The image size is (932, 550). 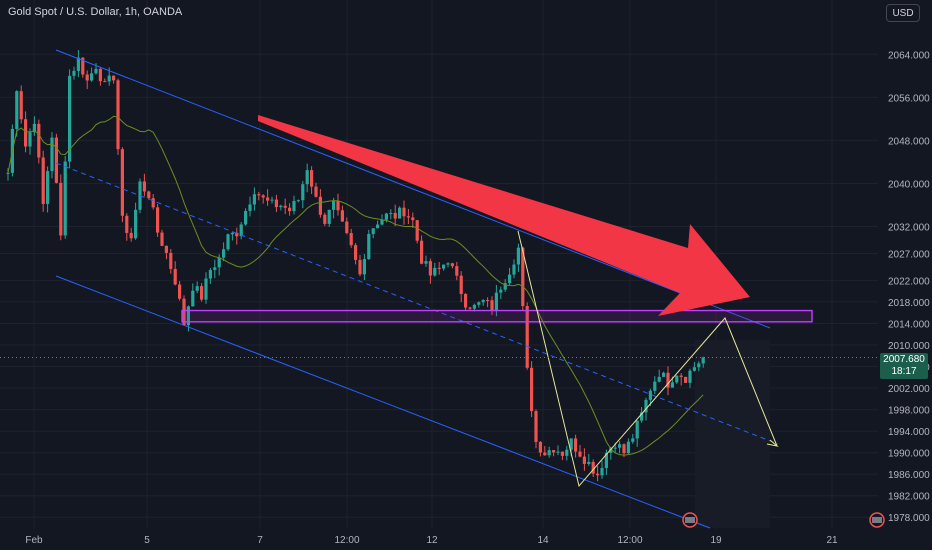 What do you see at coordinates (909, 497) in the screenshot?
I see `y-tick-label: 1982.000` at bounding box center [909, 497].